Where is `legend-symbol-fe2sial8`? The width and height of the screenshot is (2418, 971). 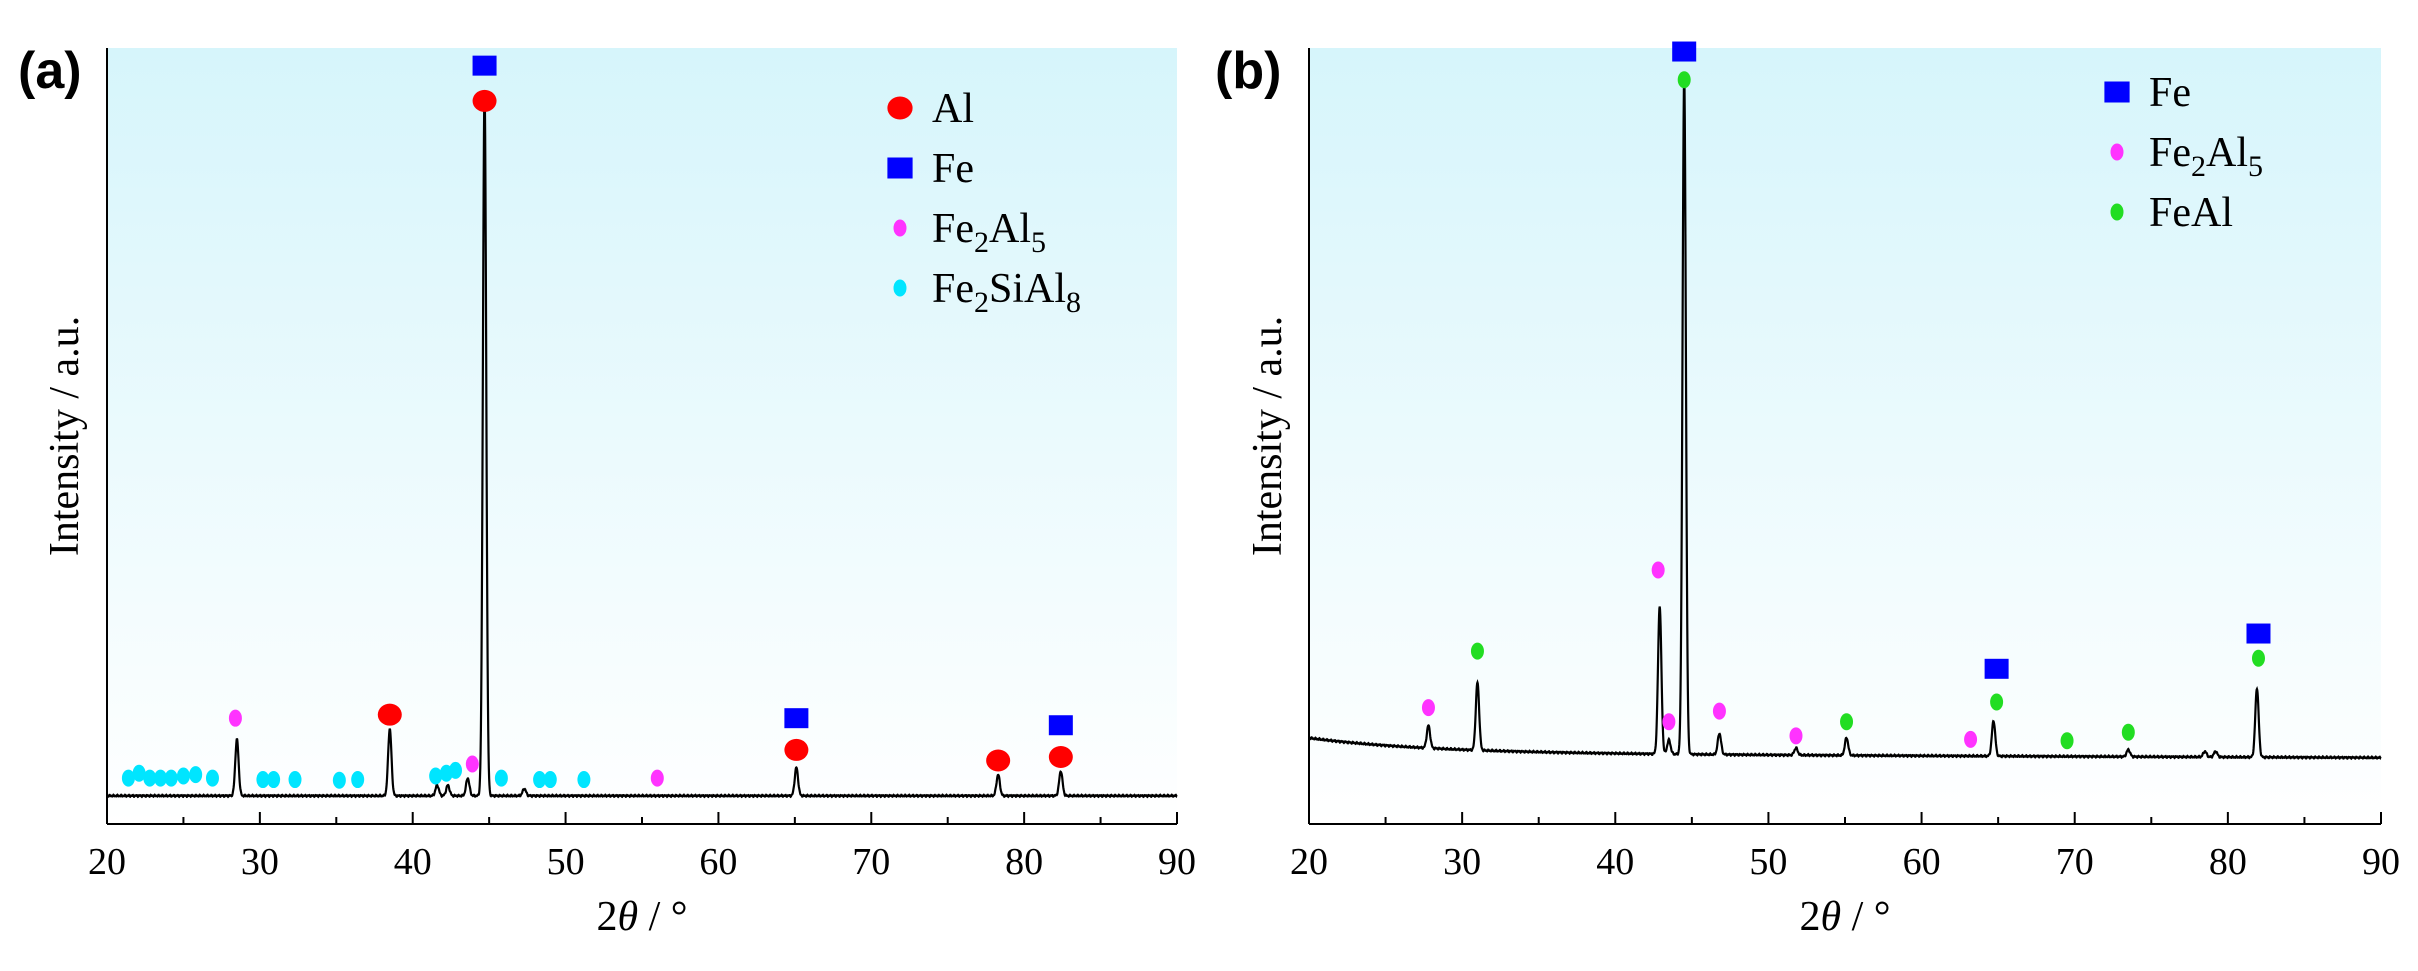 legend-symbol-fe2sial8 is located at coordinates (900, 288).